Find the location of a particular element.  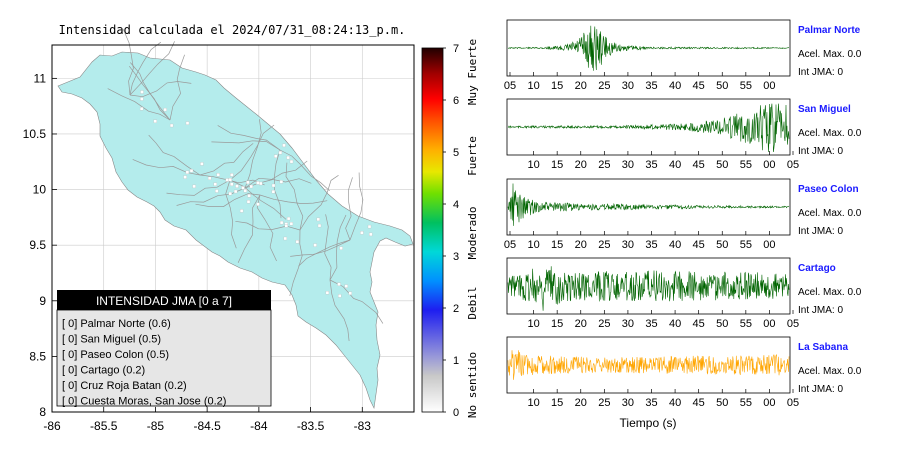

map-y-tick-label: 9 is located at coordinates (42, 301).